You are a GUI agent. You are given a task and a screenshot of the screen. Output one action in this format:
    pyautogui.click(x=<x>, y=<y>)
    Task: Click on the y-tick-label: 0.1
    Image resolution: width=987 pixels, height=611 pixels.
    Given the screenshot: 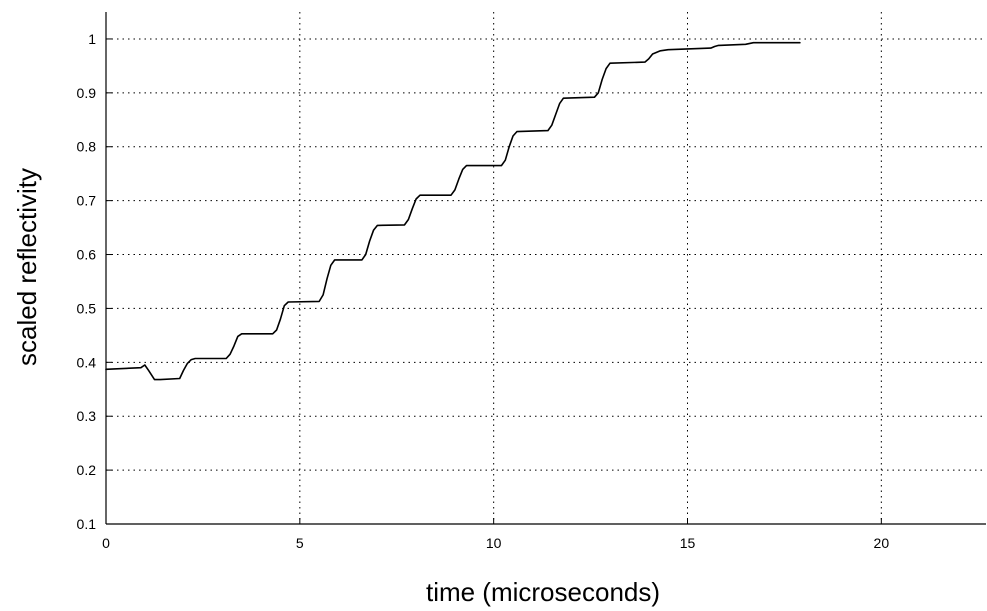 What is the action you would take?
    pyautogui.click(x=87, y=524)
    